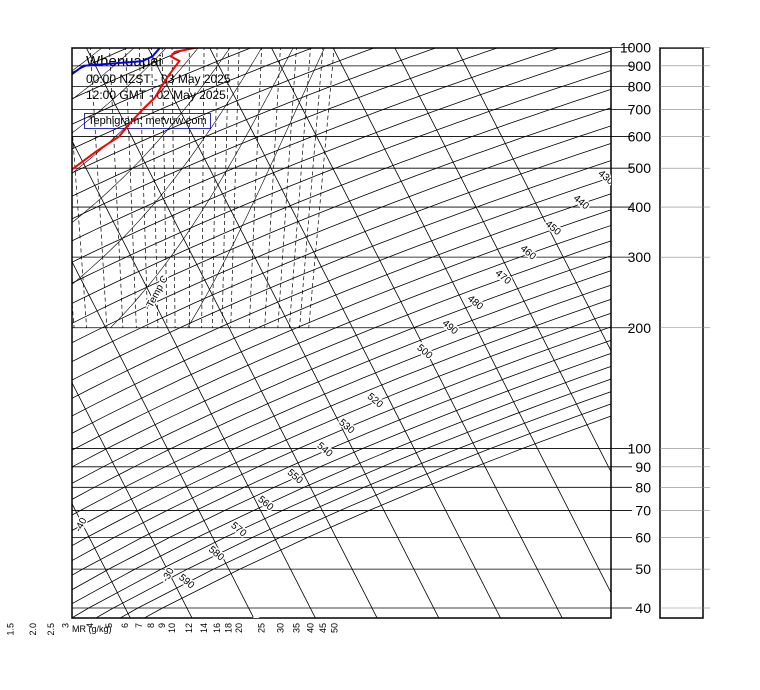 The width and height of the screenshot is (760, 690). I want to click on theta-label: 390, so click(714, 73).